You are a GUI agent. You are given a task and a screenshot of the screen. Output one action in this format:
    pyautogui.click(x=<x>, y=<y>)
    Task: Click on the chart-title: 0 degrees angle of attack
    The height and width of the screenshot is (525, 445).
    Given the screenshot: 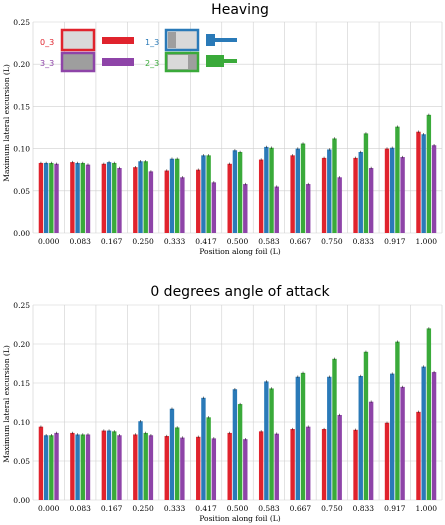 What is the action you would take?
    pyautogui.click(x=240, y=292)
    